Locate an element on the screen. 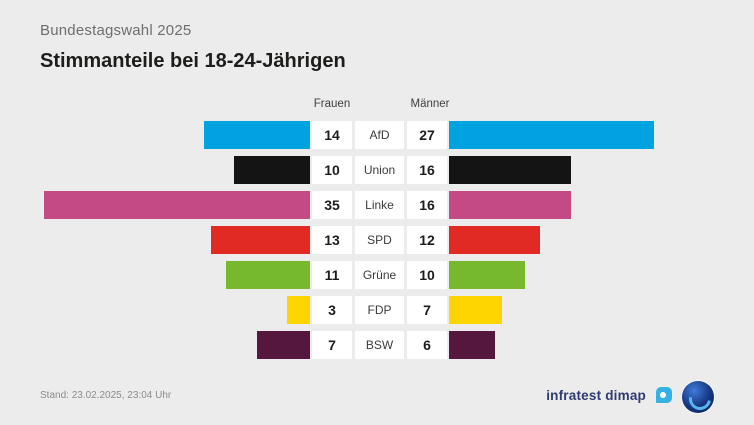  frauen-value: 35 is located at coordinates (332, 205).